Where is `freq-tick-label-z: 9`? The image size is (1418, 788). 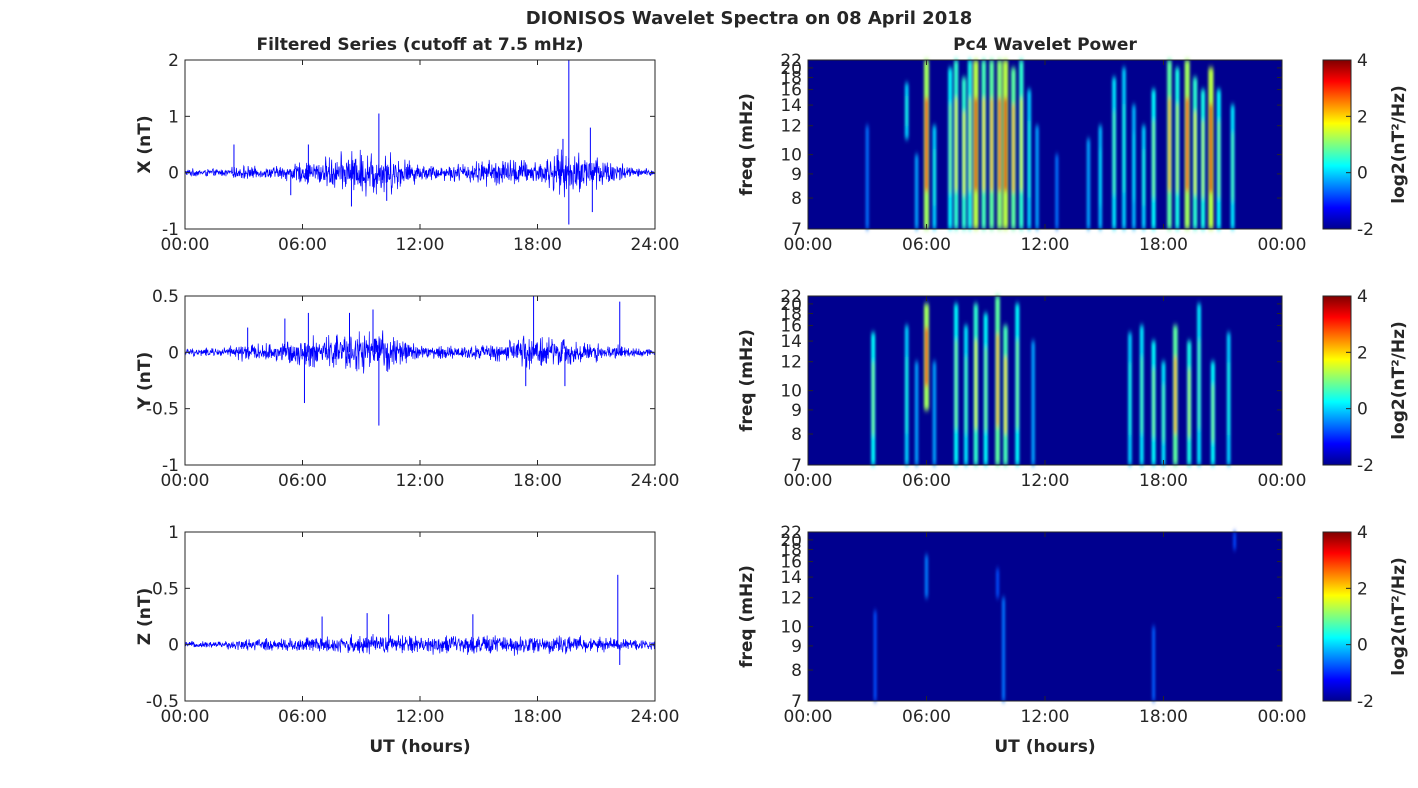 freq-tick-label-z: 9 is located at coordinates (796, 647).